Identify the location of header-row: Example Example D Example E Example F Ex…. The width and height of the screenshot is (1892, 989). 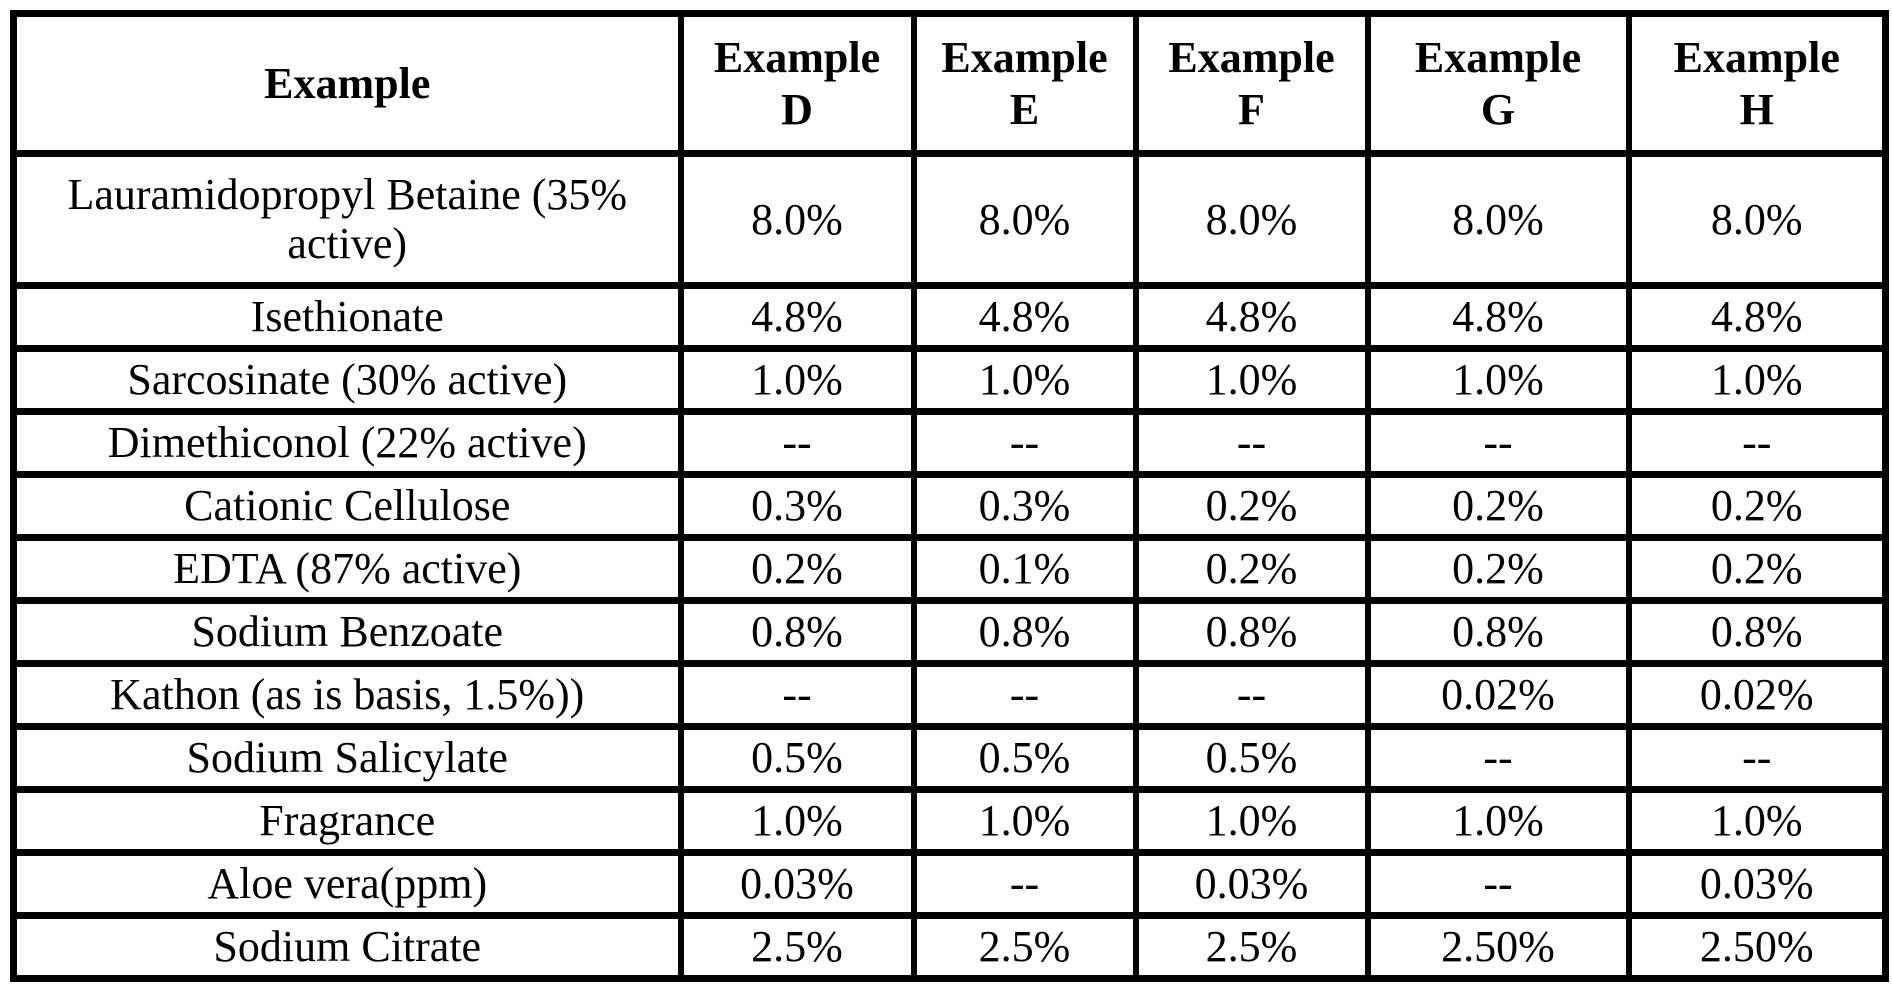
(949, 83).